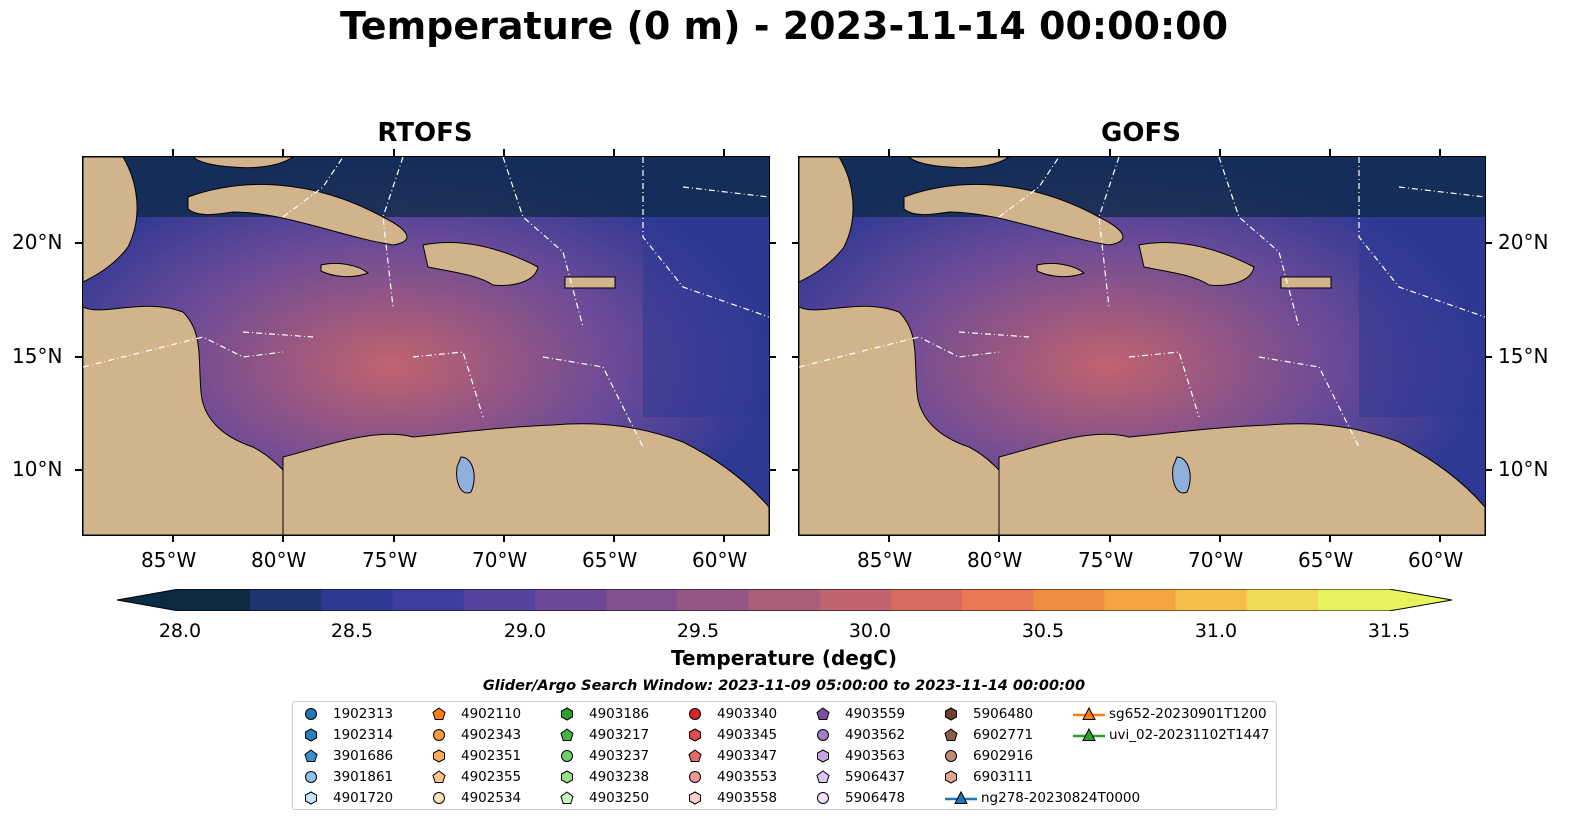 This screenshot has width=1577, height=826. I want to click on legend-item: 4903186, so click(604, 714).